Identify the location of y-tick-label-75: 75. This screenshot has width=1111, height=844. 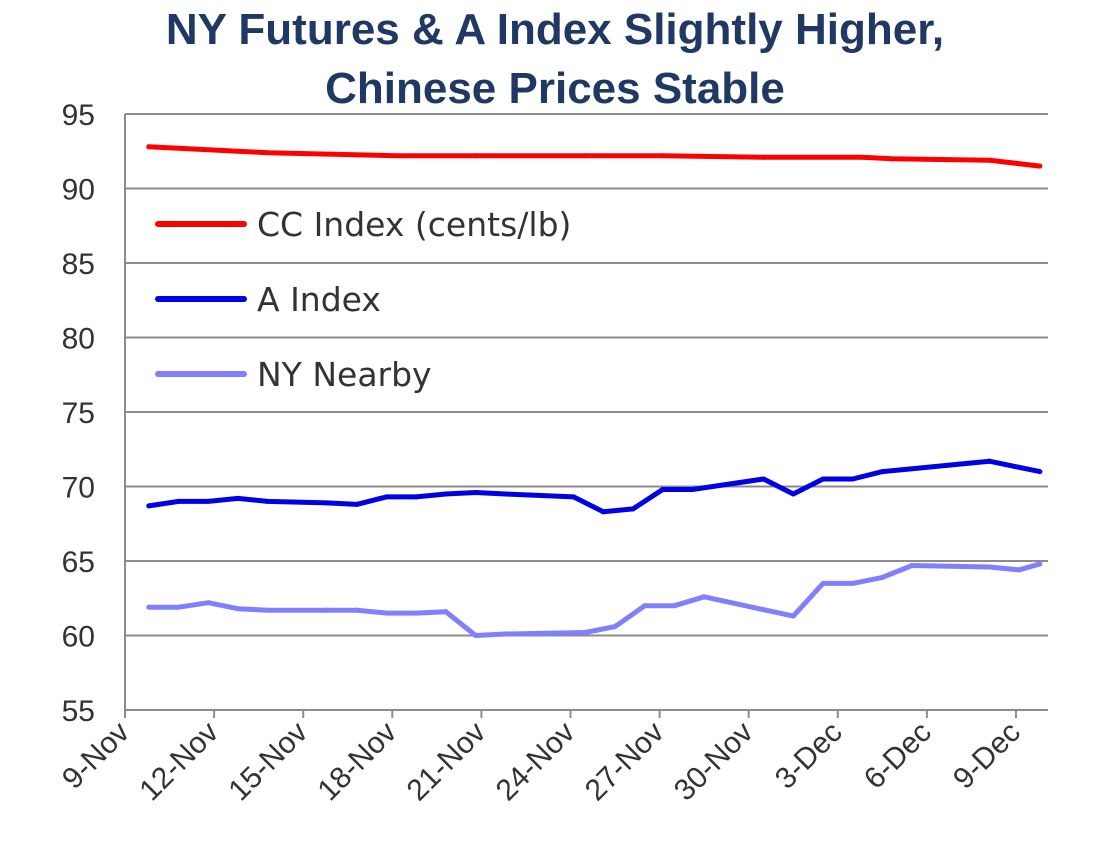
(78, 413).